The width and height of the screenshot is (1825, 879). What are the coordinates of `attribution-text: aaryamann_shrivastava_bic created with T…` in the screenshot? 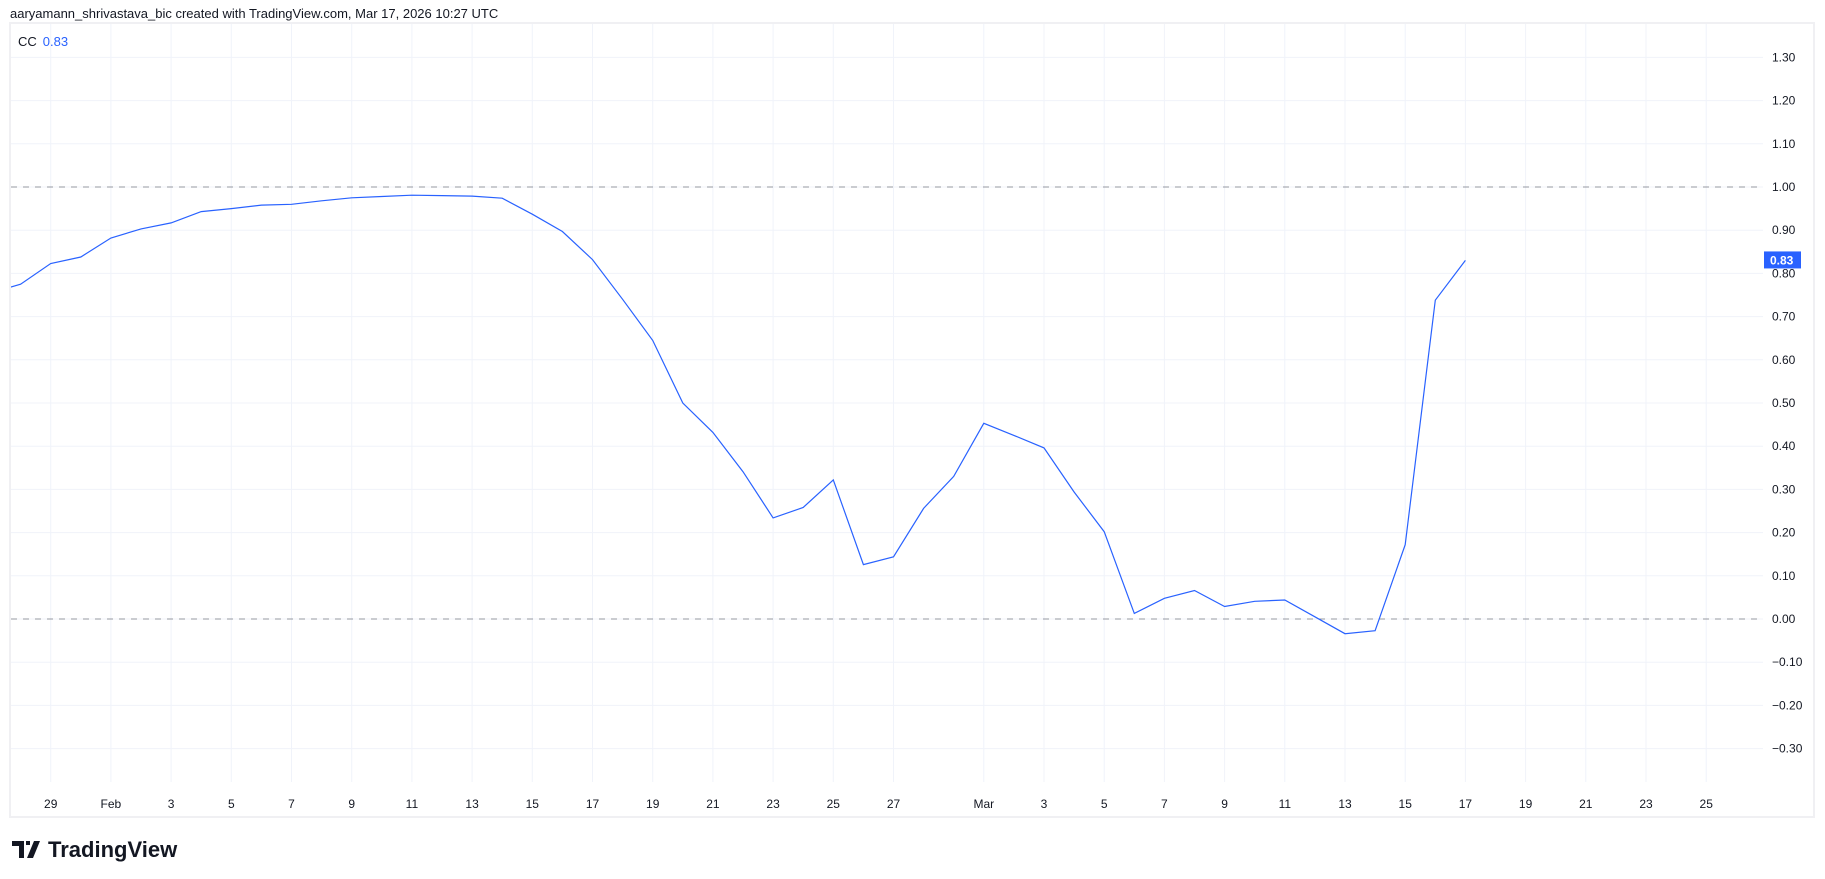 It's located at (254, 13).